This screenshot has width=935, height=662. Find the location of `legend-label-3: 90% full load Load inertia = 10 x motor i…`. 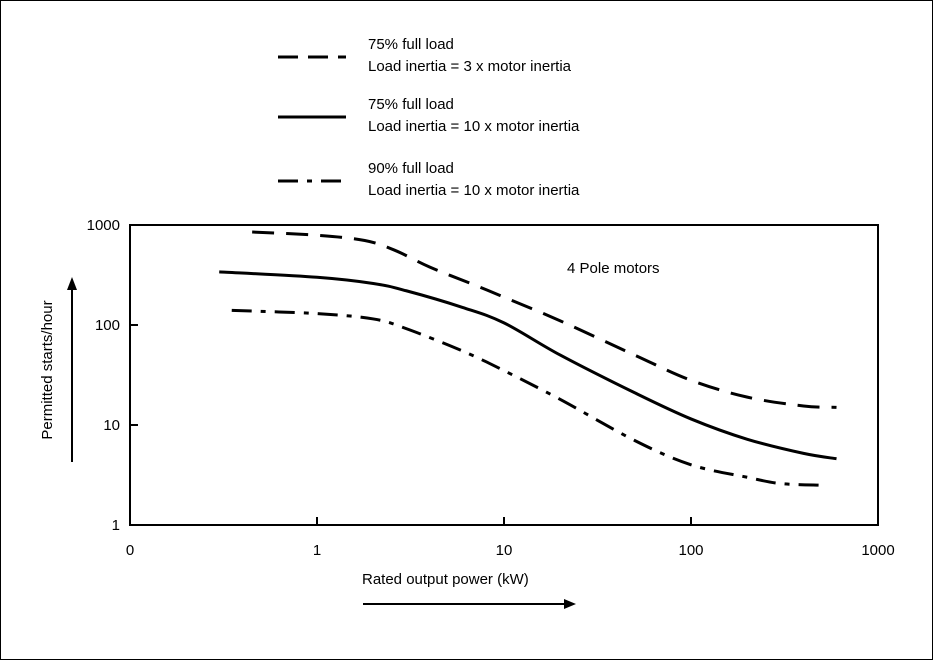

legend-label-3: 90% full load Load inertia = 10 x motor i… is located at coordinates (474, 179).